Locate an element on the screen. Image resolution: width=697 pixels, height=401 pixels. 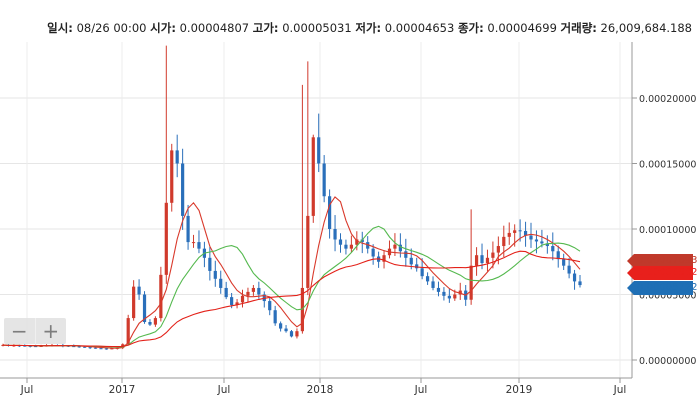
x-tick-label: 2019 is located at coordinates (519, 390).